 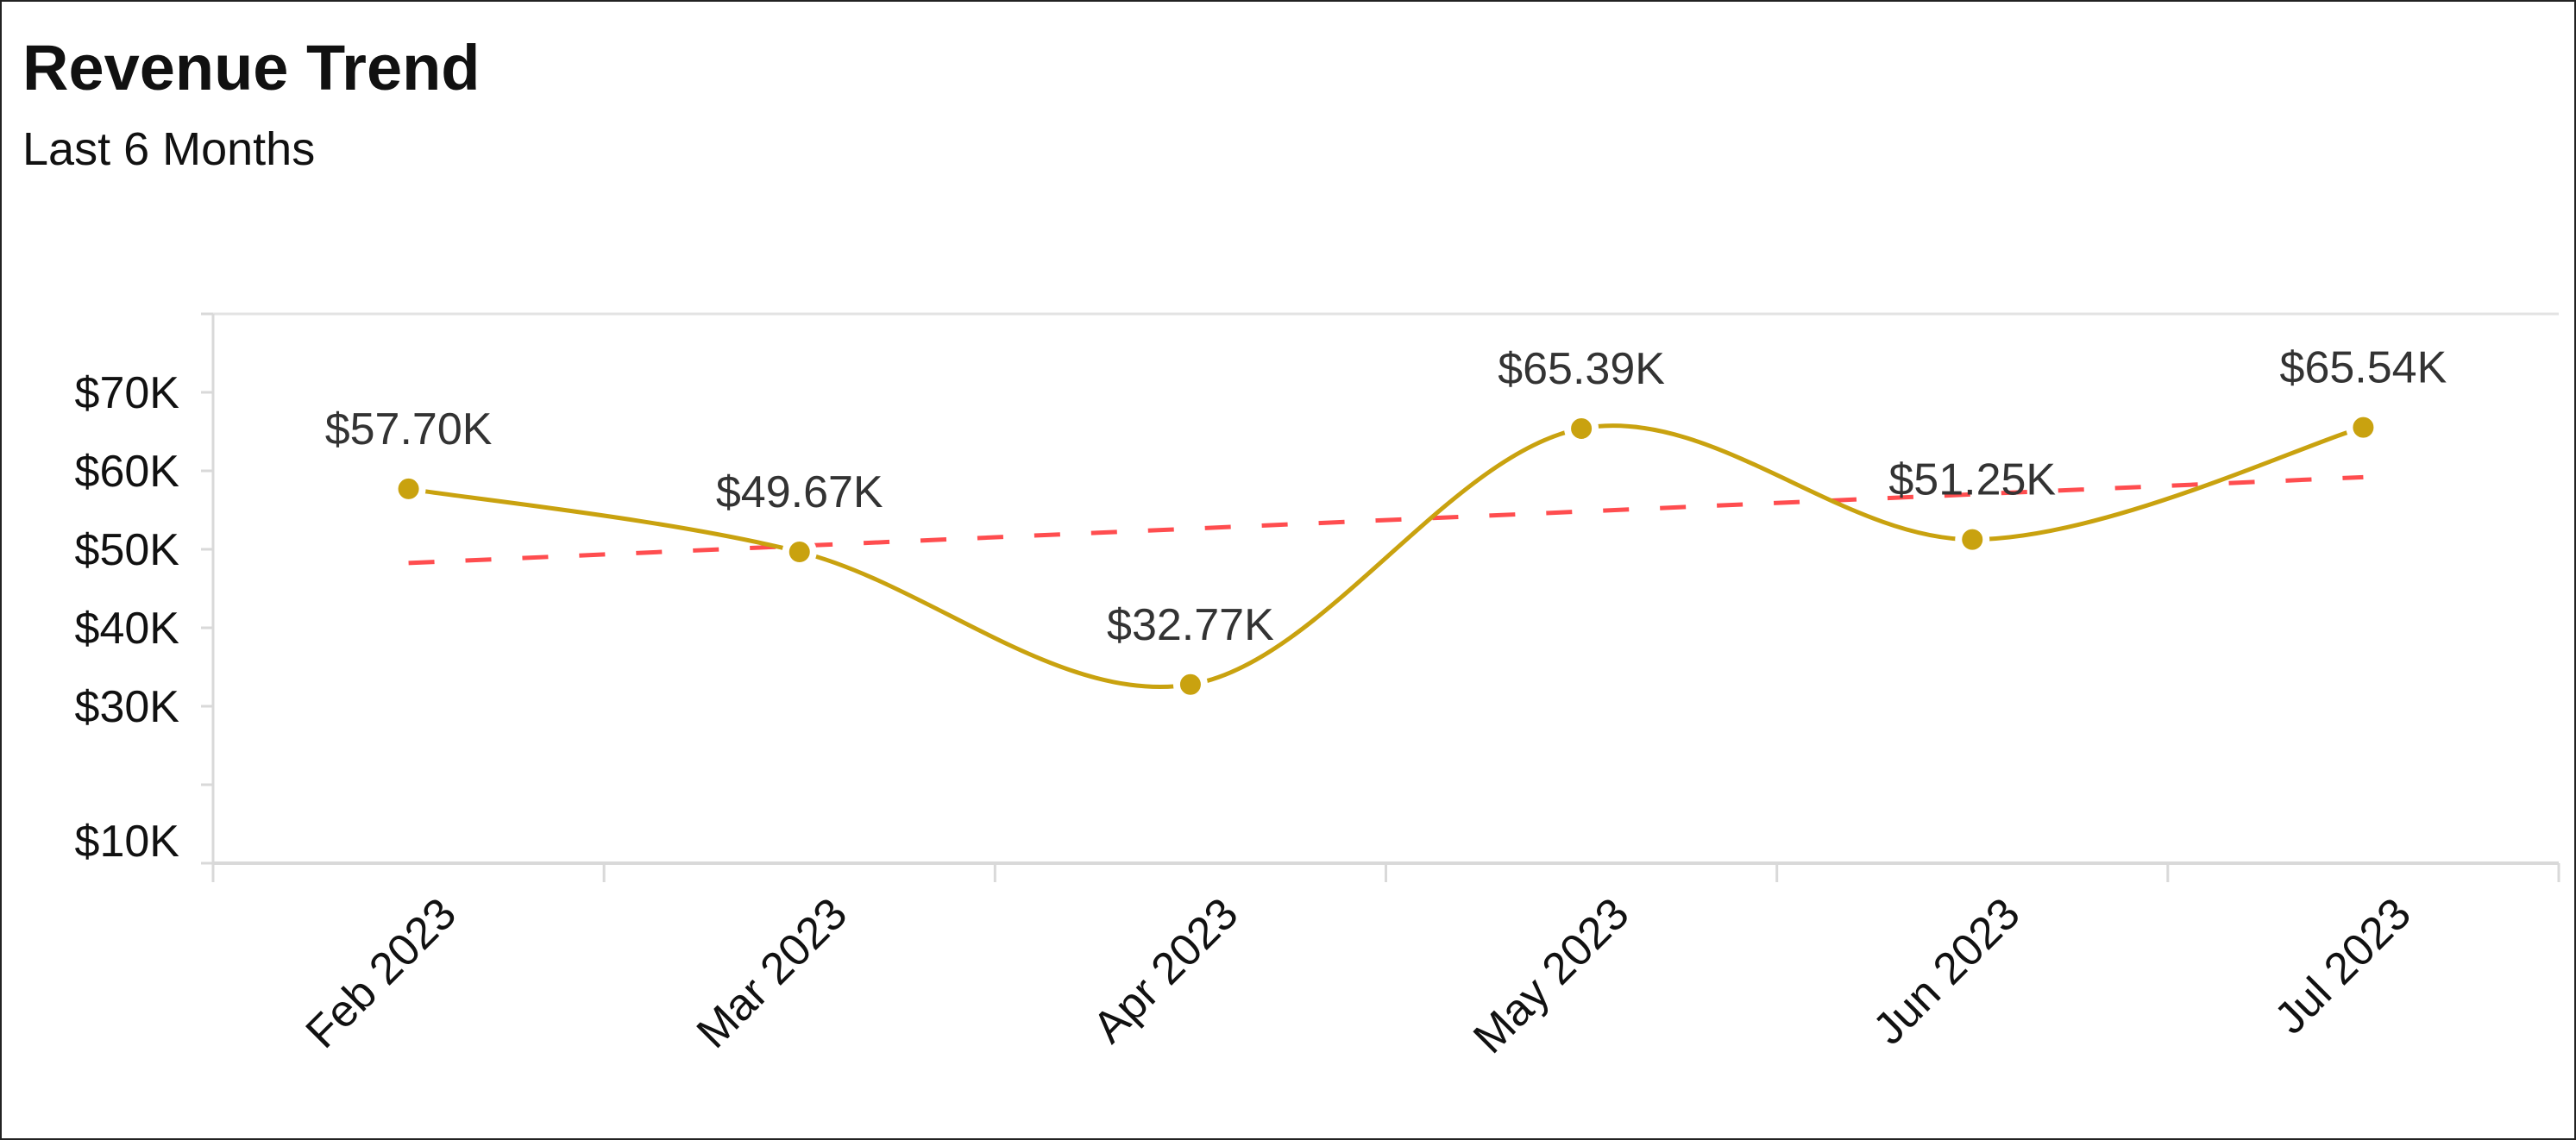 What do you see at coordinates (2363, 368) in the screenshot?
I see `data-label: $65.54K` at bounding box center [2363, 368].